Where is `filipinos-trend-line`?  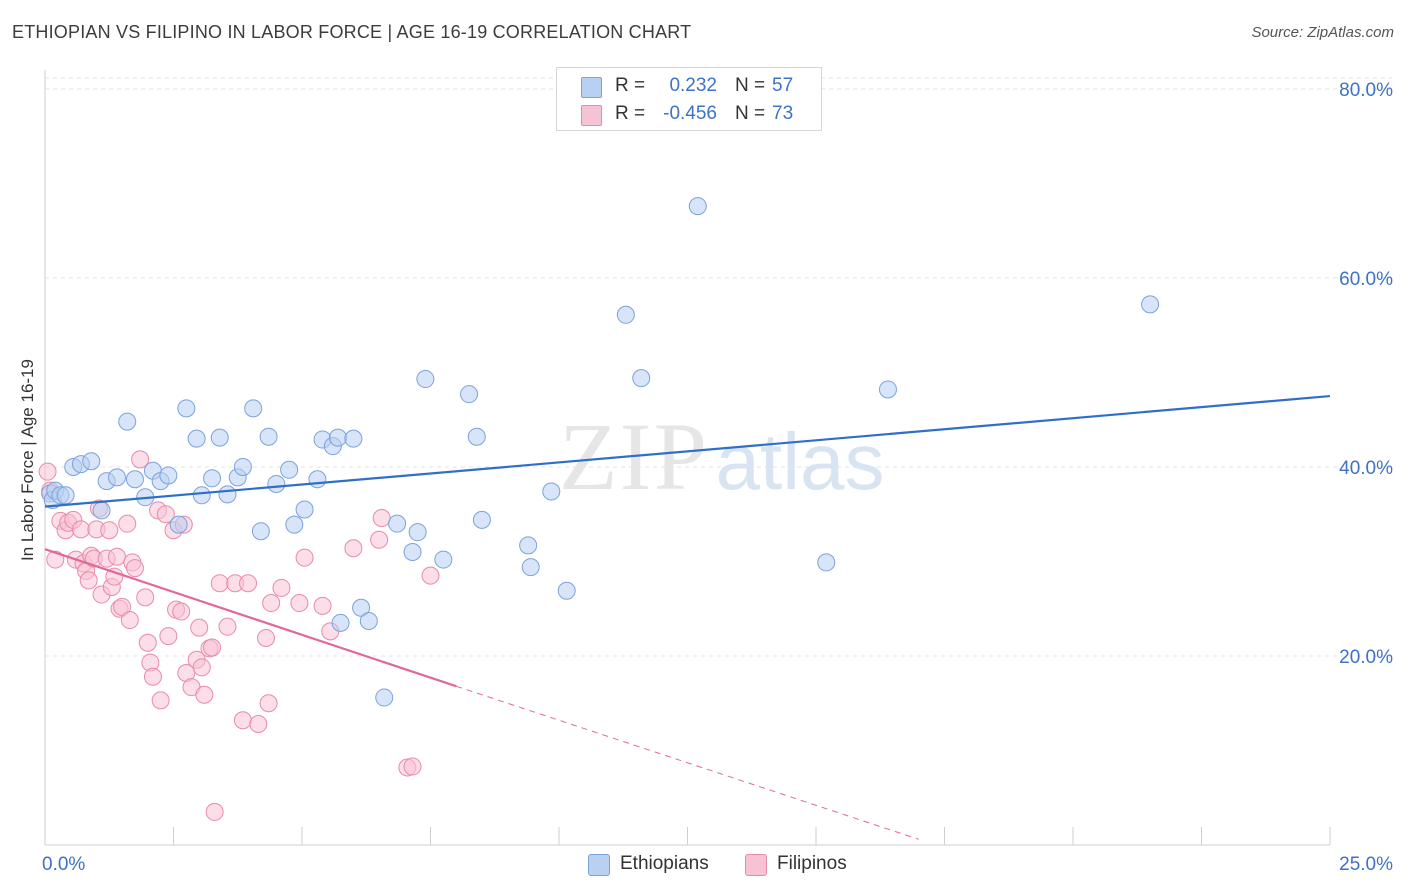
filipinos-trend-line is located at coordinates (250, 618).